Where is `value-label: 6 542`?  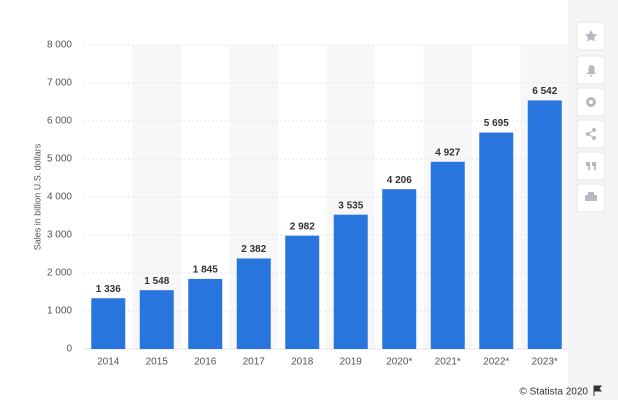
value-label: 6 542 is located at coordinates (544, 91).